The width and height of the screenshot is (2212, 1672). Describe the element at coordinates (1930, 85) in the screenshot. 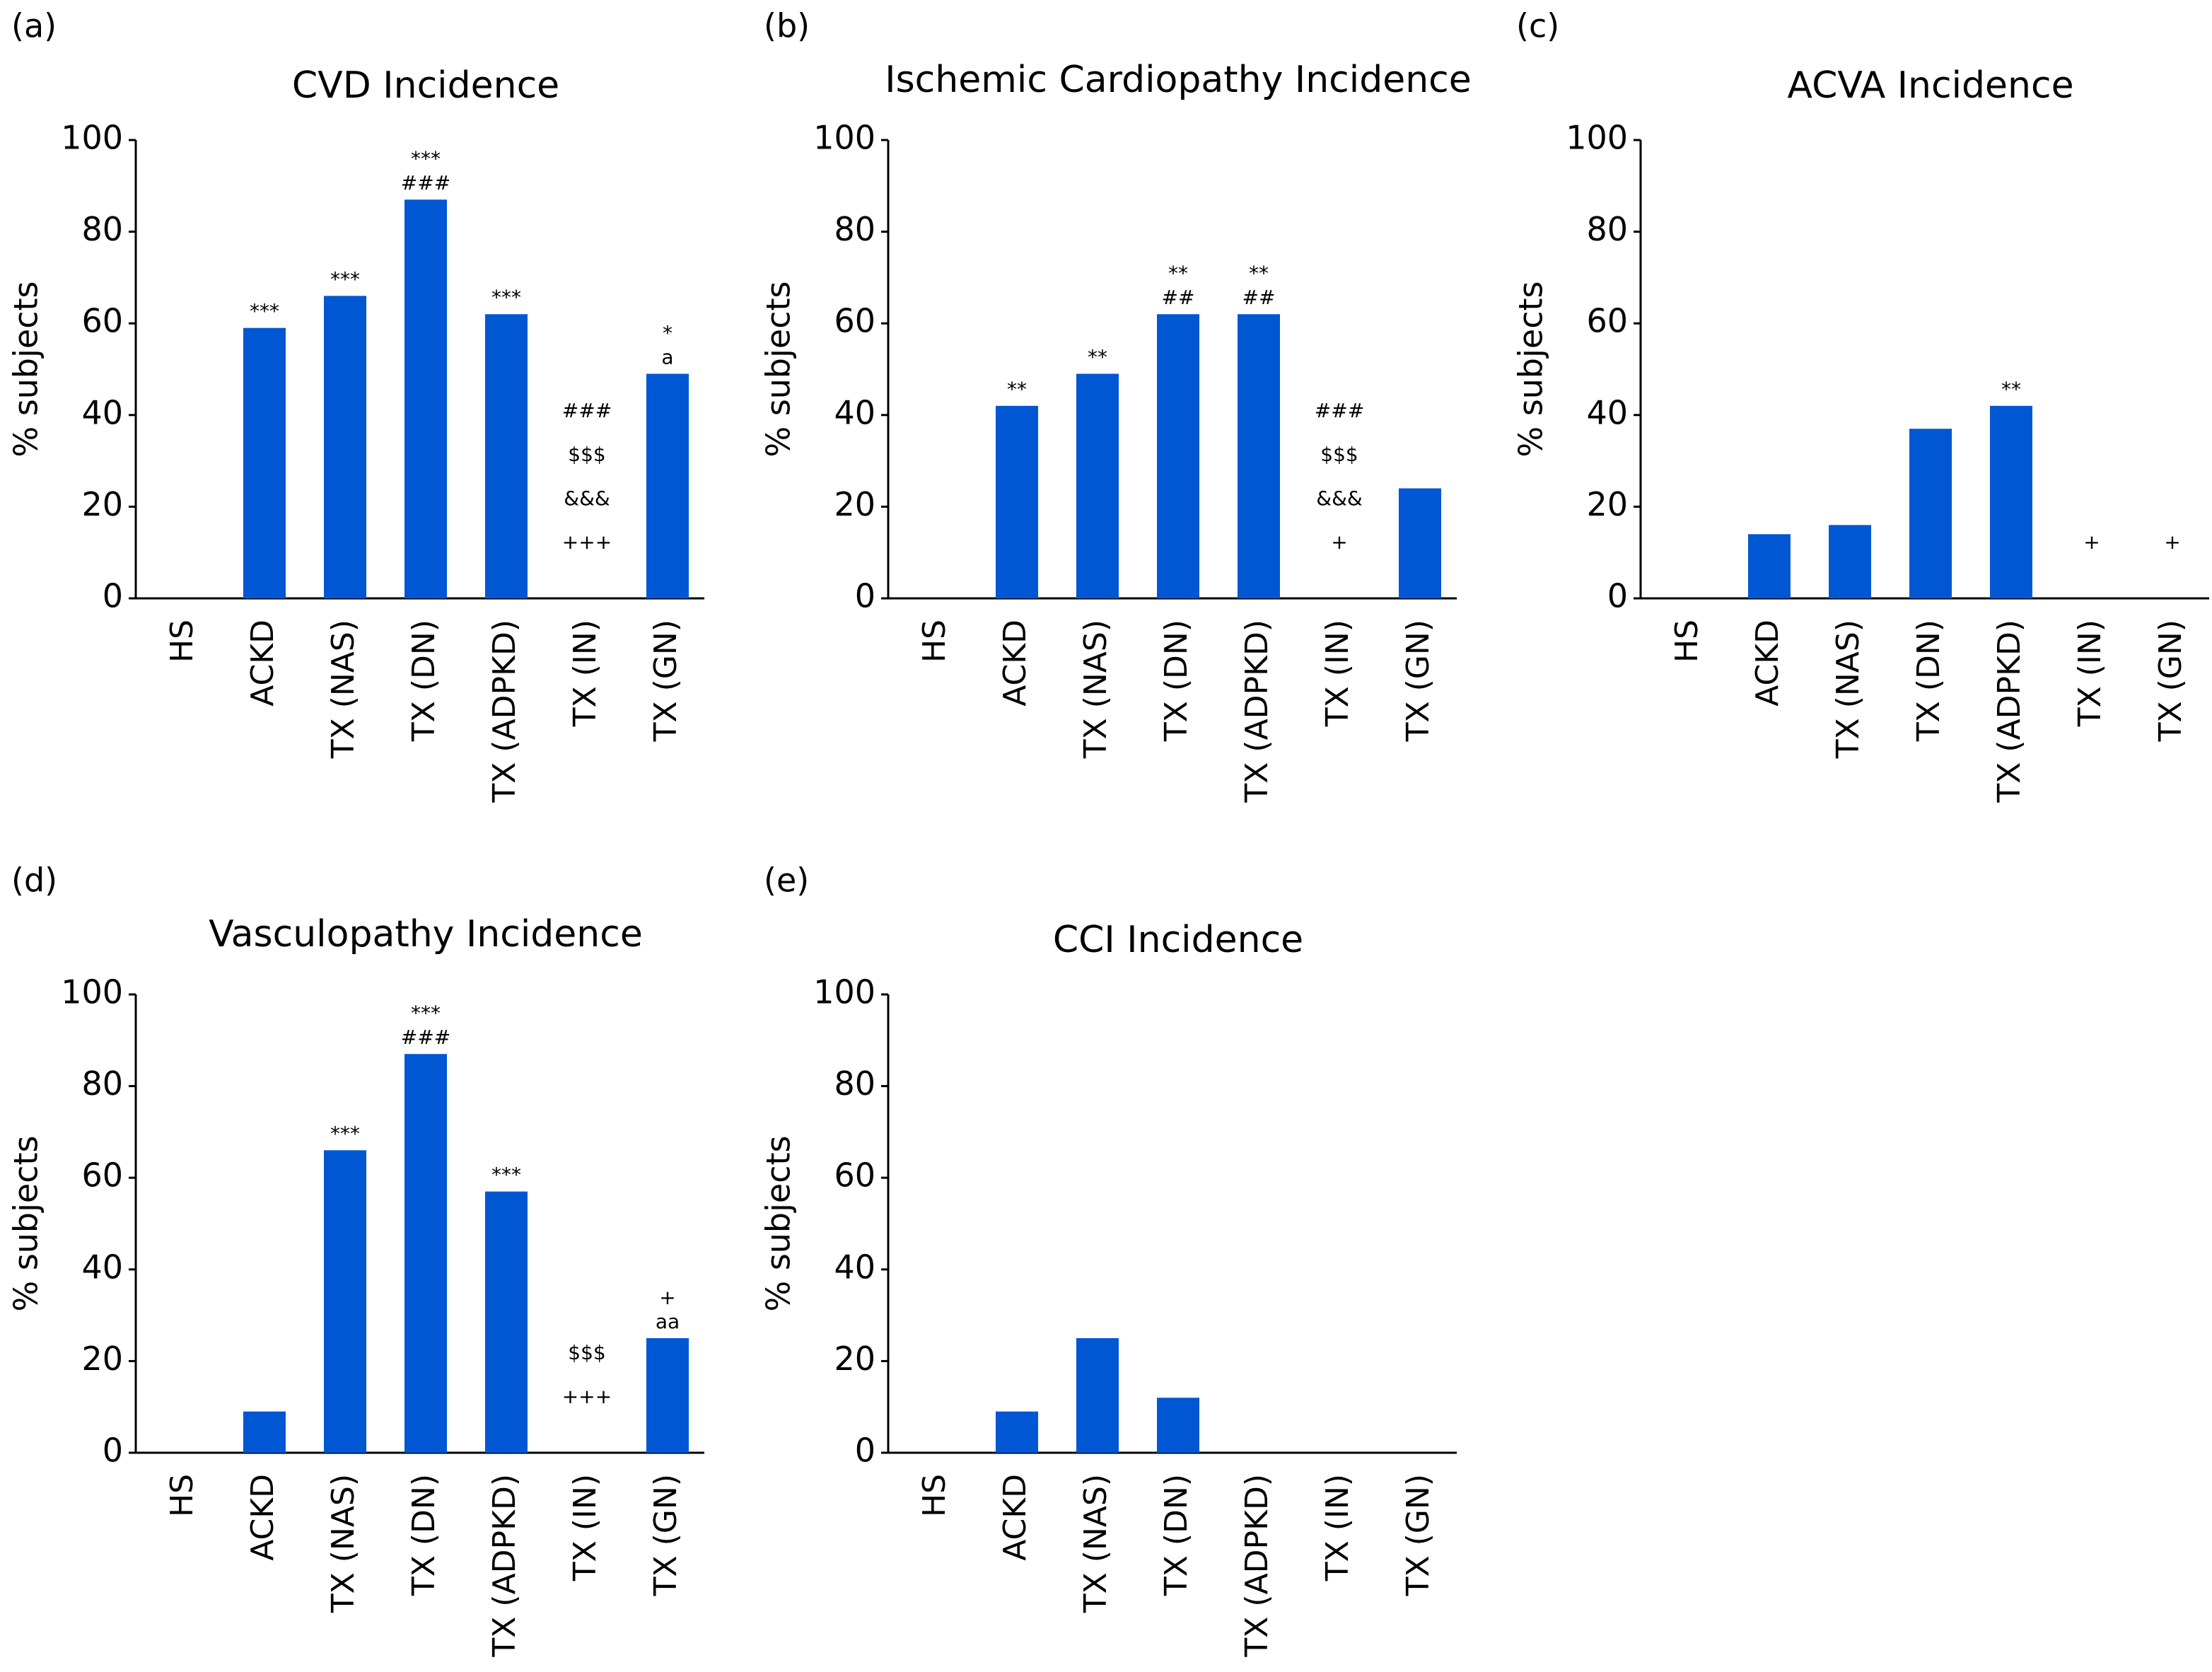

I see `chart-title: ACVA Incidence` at that location.